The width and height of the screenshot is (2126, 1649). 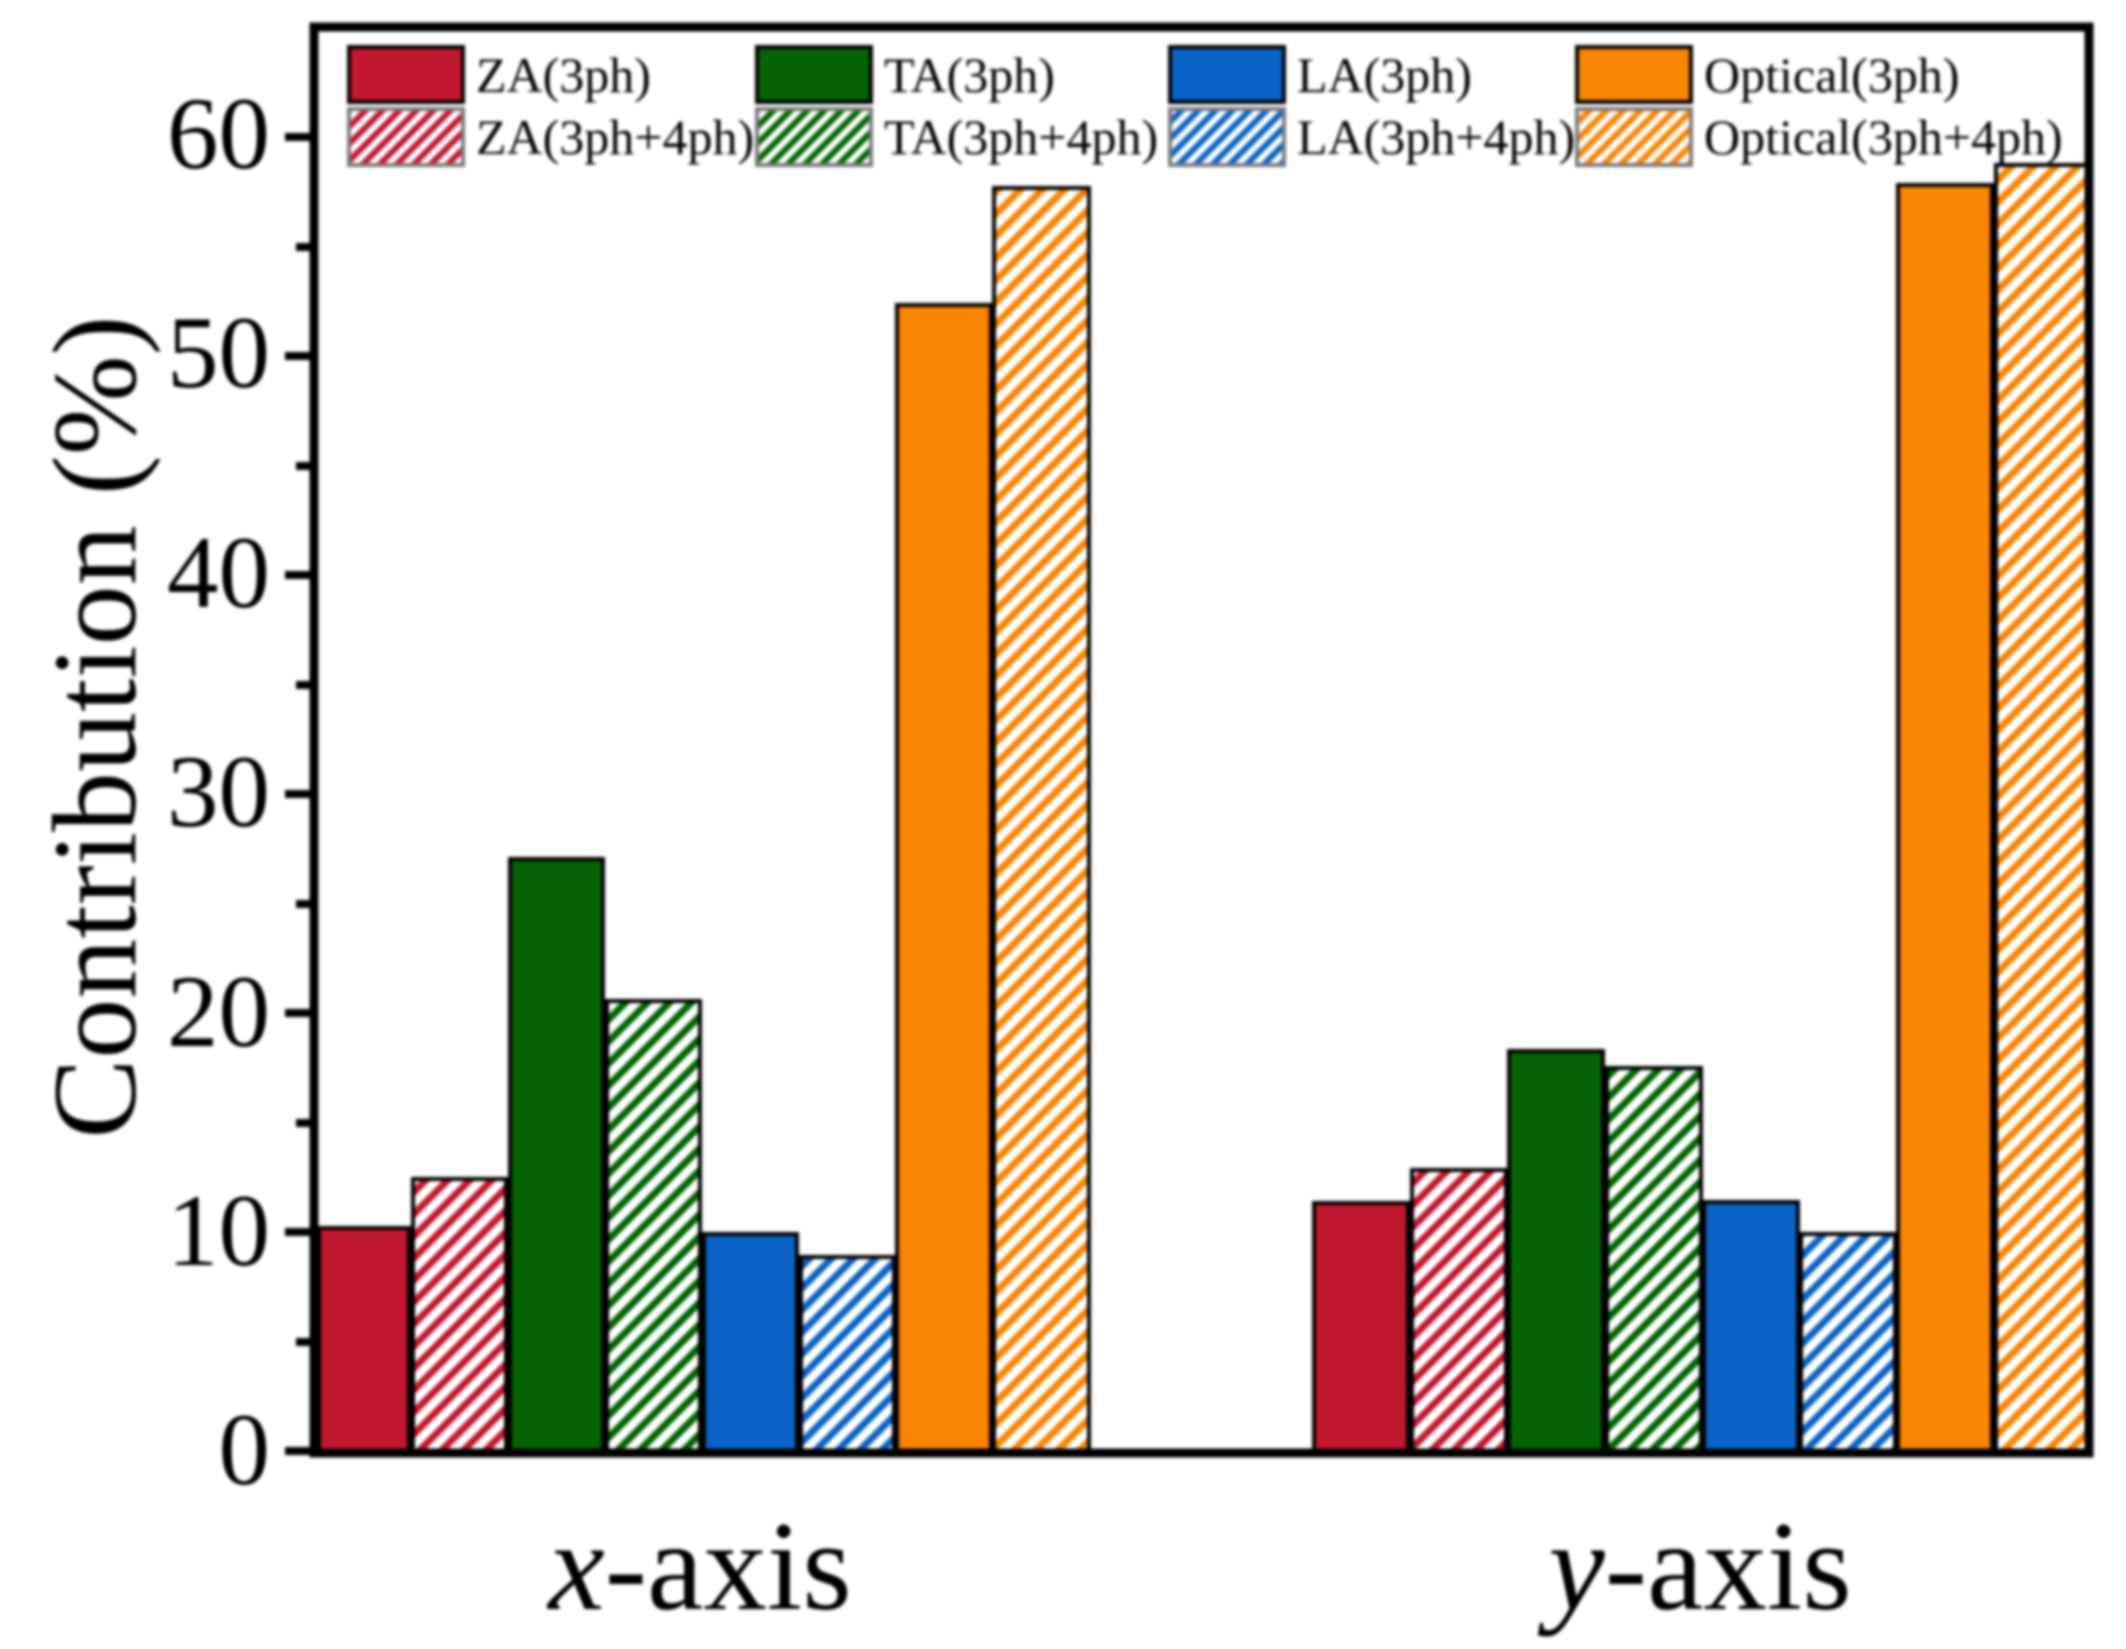 What do you see at coordinates (218, 573) in the screenshot?
I see `svg-text: 40` at bounding box center [218, 573].